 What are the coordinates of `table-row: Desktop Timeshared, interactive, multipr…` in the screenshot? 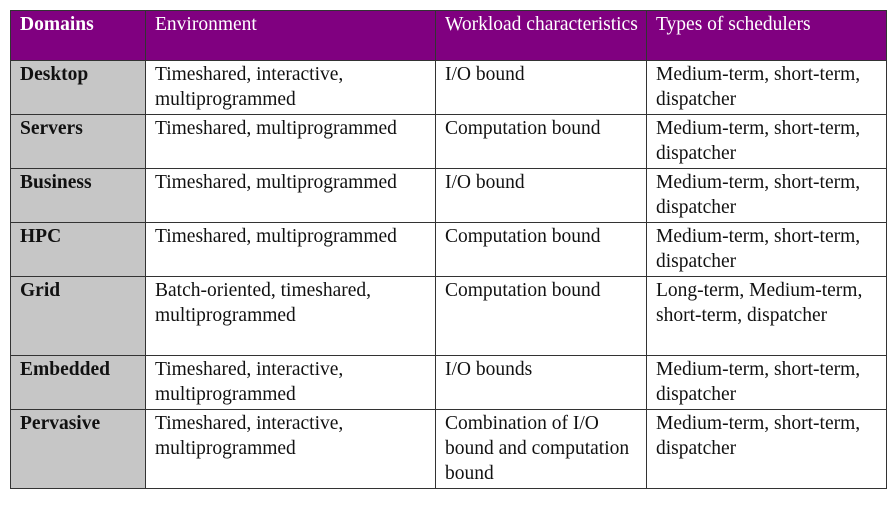 It's located at (448, 87).